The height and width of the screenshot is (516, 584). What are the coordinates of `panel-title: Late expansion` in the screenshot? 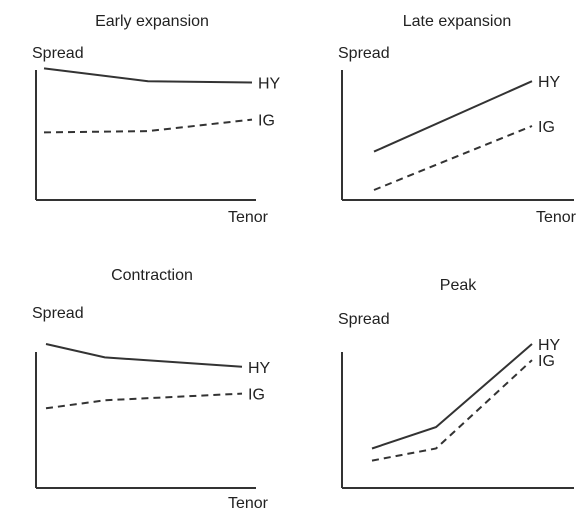 It's located at (457, 21).